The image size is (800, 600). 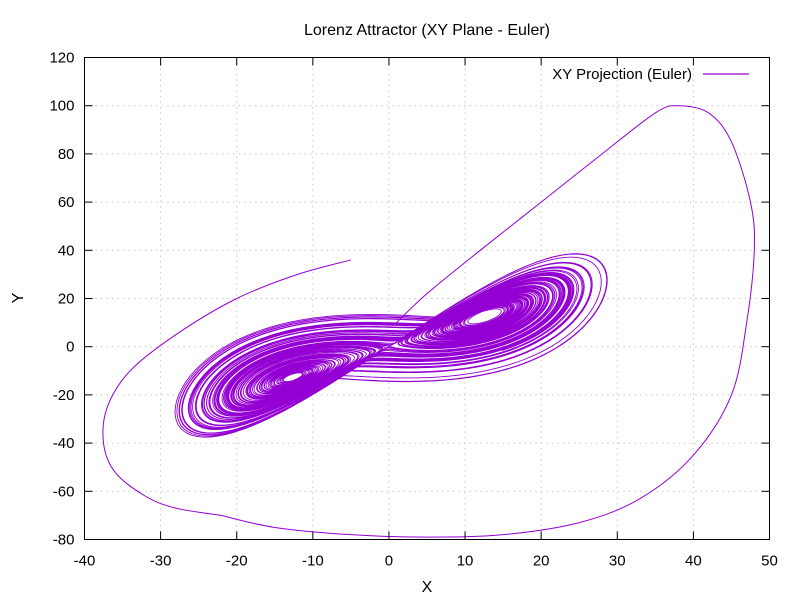 What do you see at coordinates (313, 561) in the screenshot?
I see `x-tick-label: -10` at bounding box center [313, 561].